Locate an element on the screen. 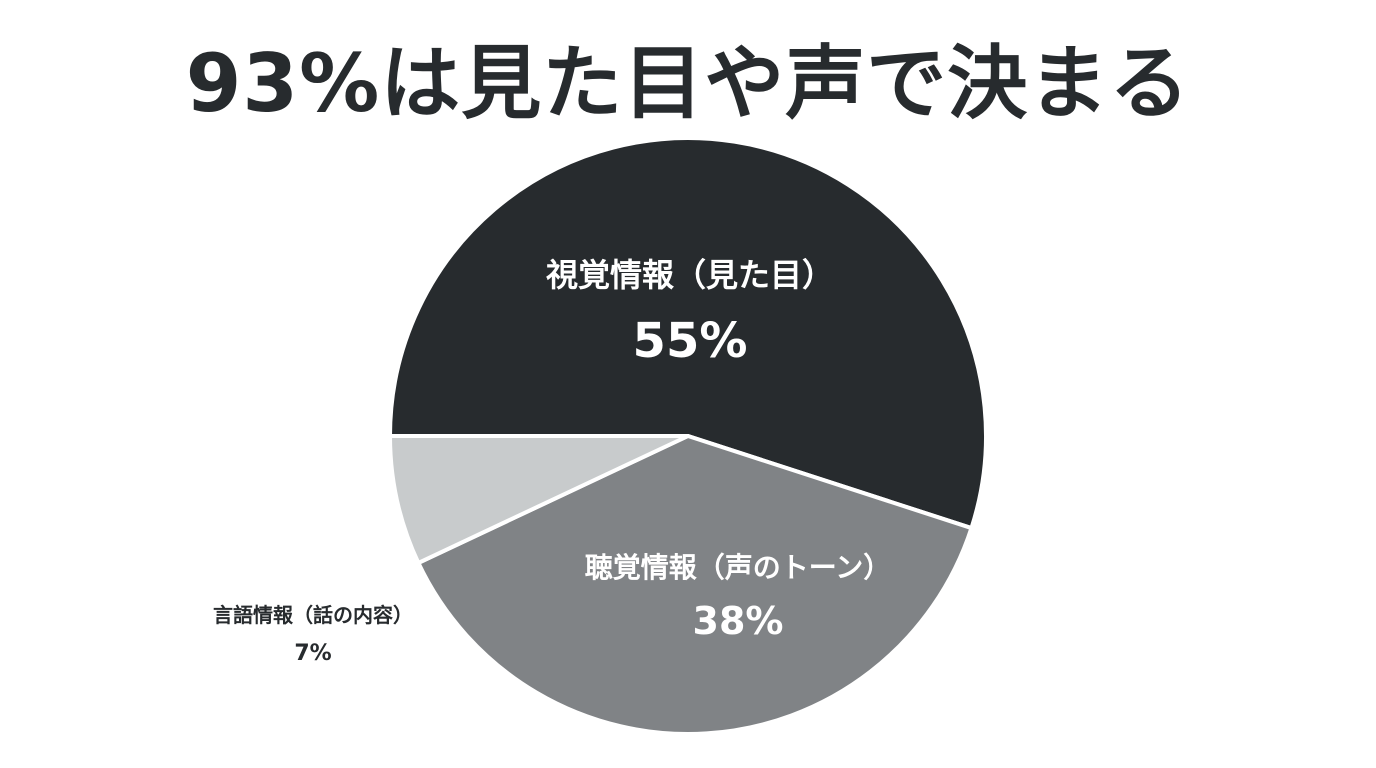 The image size is (1376, 768). slice-label-2: 言語情報（話の内容） is located at coordinates (313, 615).